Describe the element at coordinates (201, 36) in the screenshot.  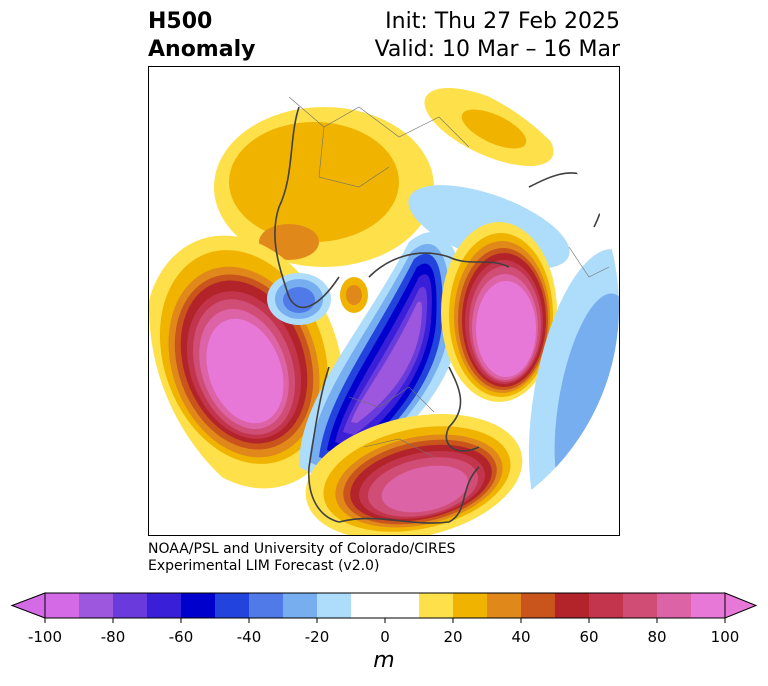
I see `map-title: H500 Anomaly` at that location.